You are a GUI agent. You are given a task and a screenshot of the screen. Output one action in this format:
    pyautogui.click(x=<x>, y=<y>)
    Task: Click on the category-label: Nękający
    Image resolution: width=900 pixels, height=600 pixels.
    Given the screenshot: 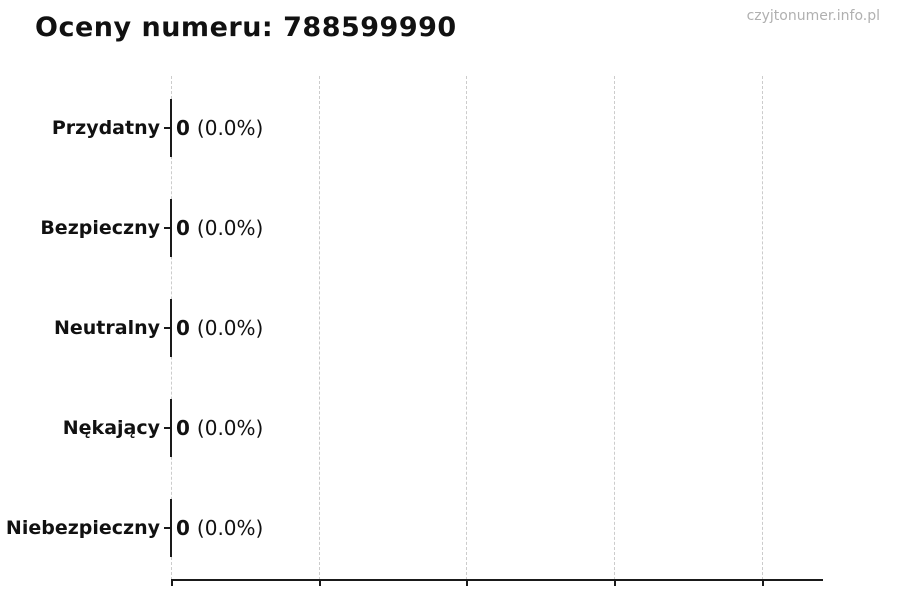 What is the action you would take?
    pyautogui.click(x=111, y=427)
    